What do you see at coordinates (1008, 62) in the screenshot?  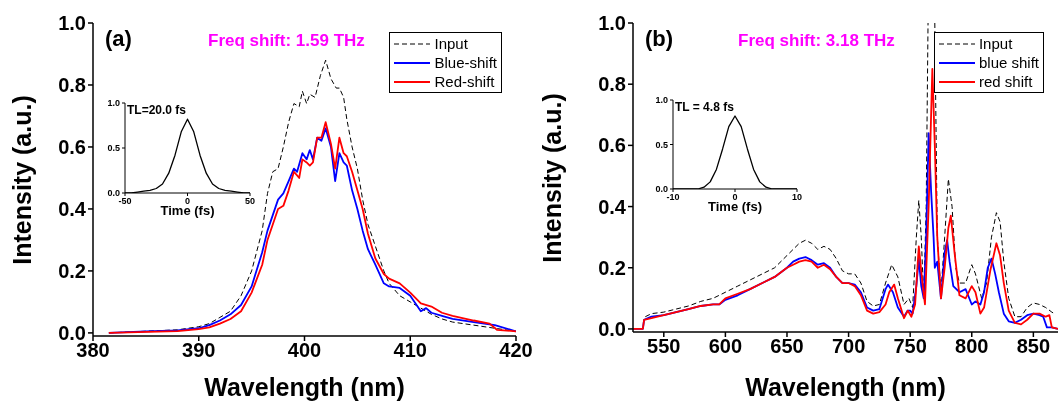 I see `legend-label: blue shift` at bounding box center [1008, 62].